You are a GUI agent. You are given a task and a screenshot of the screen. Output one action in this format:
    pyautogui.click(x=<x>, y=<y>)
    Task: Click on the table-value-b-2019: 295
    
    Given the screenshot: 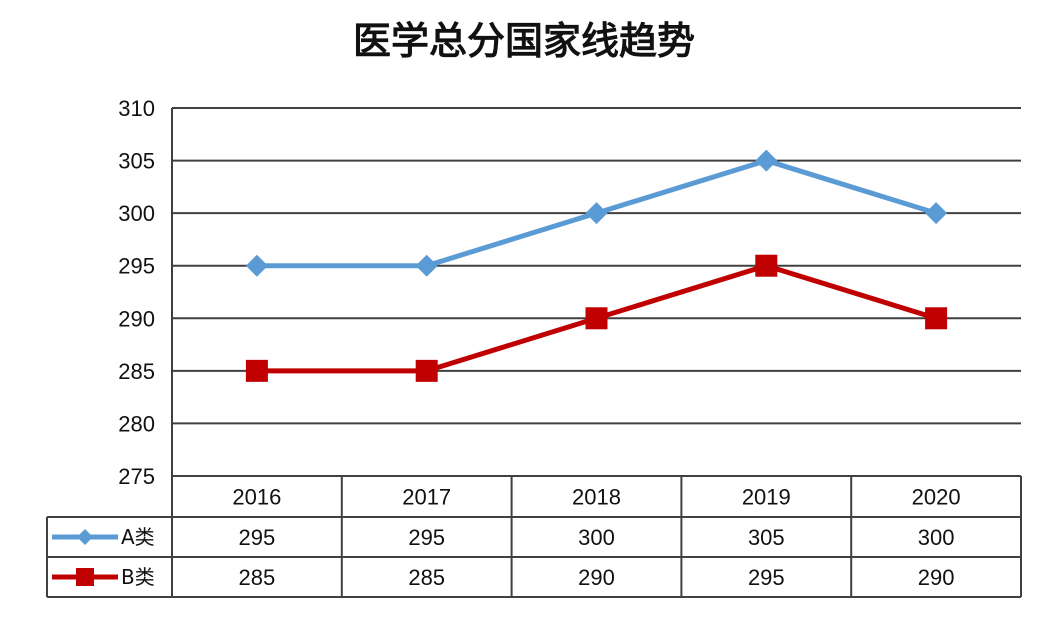 What is the action you would take?
    pyautogui.click(x=766, y=577)
    